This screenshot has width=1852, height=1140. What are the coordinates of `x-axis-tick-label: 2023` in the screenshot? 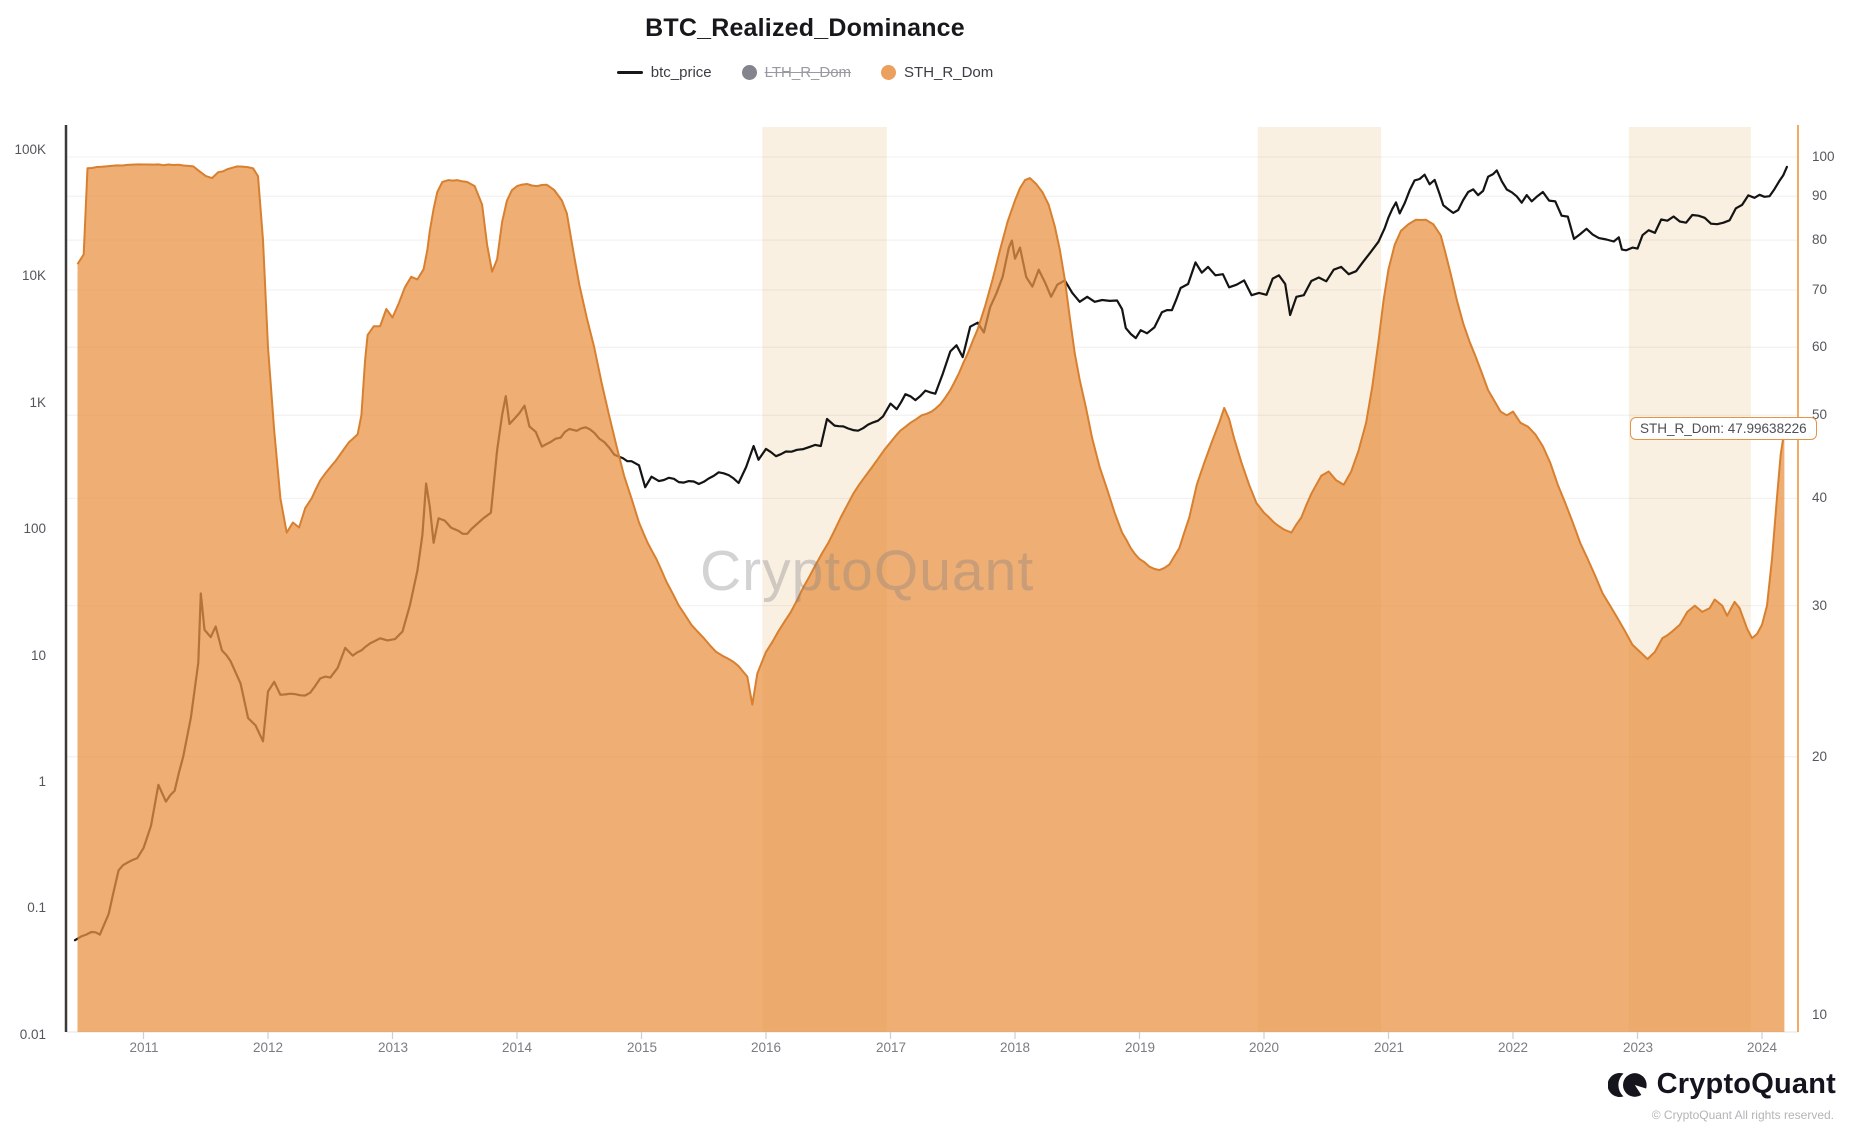 It's located at (1638, 1047).